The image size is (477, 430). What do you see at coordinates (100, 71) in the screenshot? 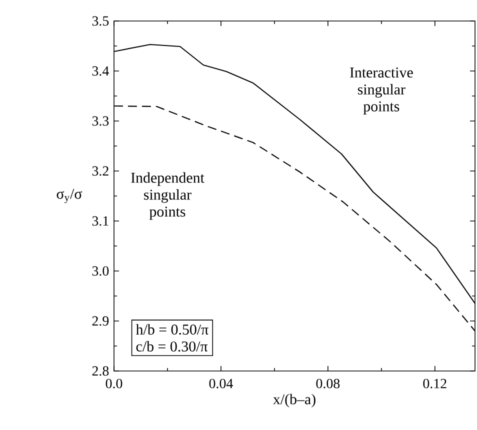
I see `y-tick-label: 3.4` at bounding box center [100, 71].